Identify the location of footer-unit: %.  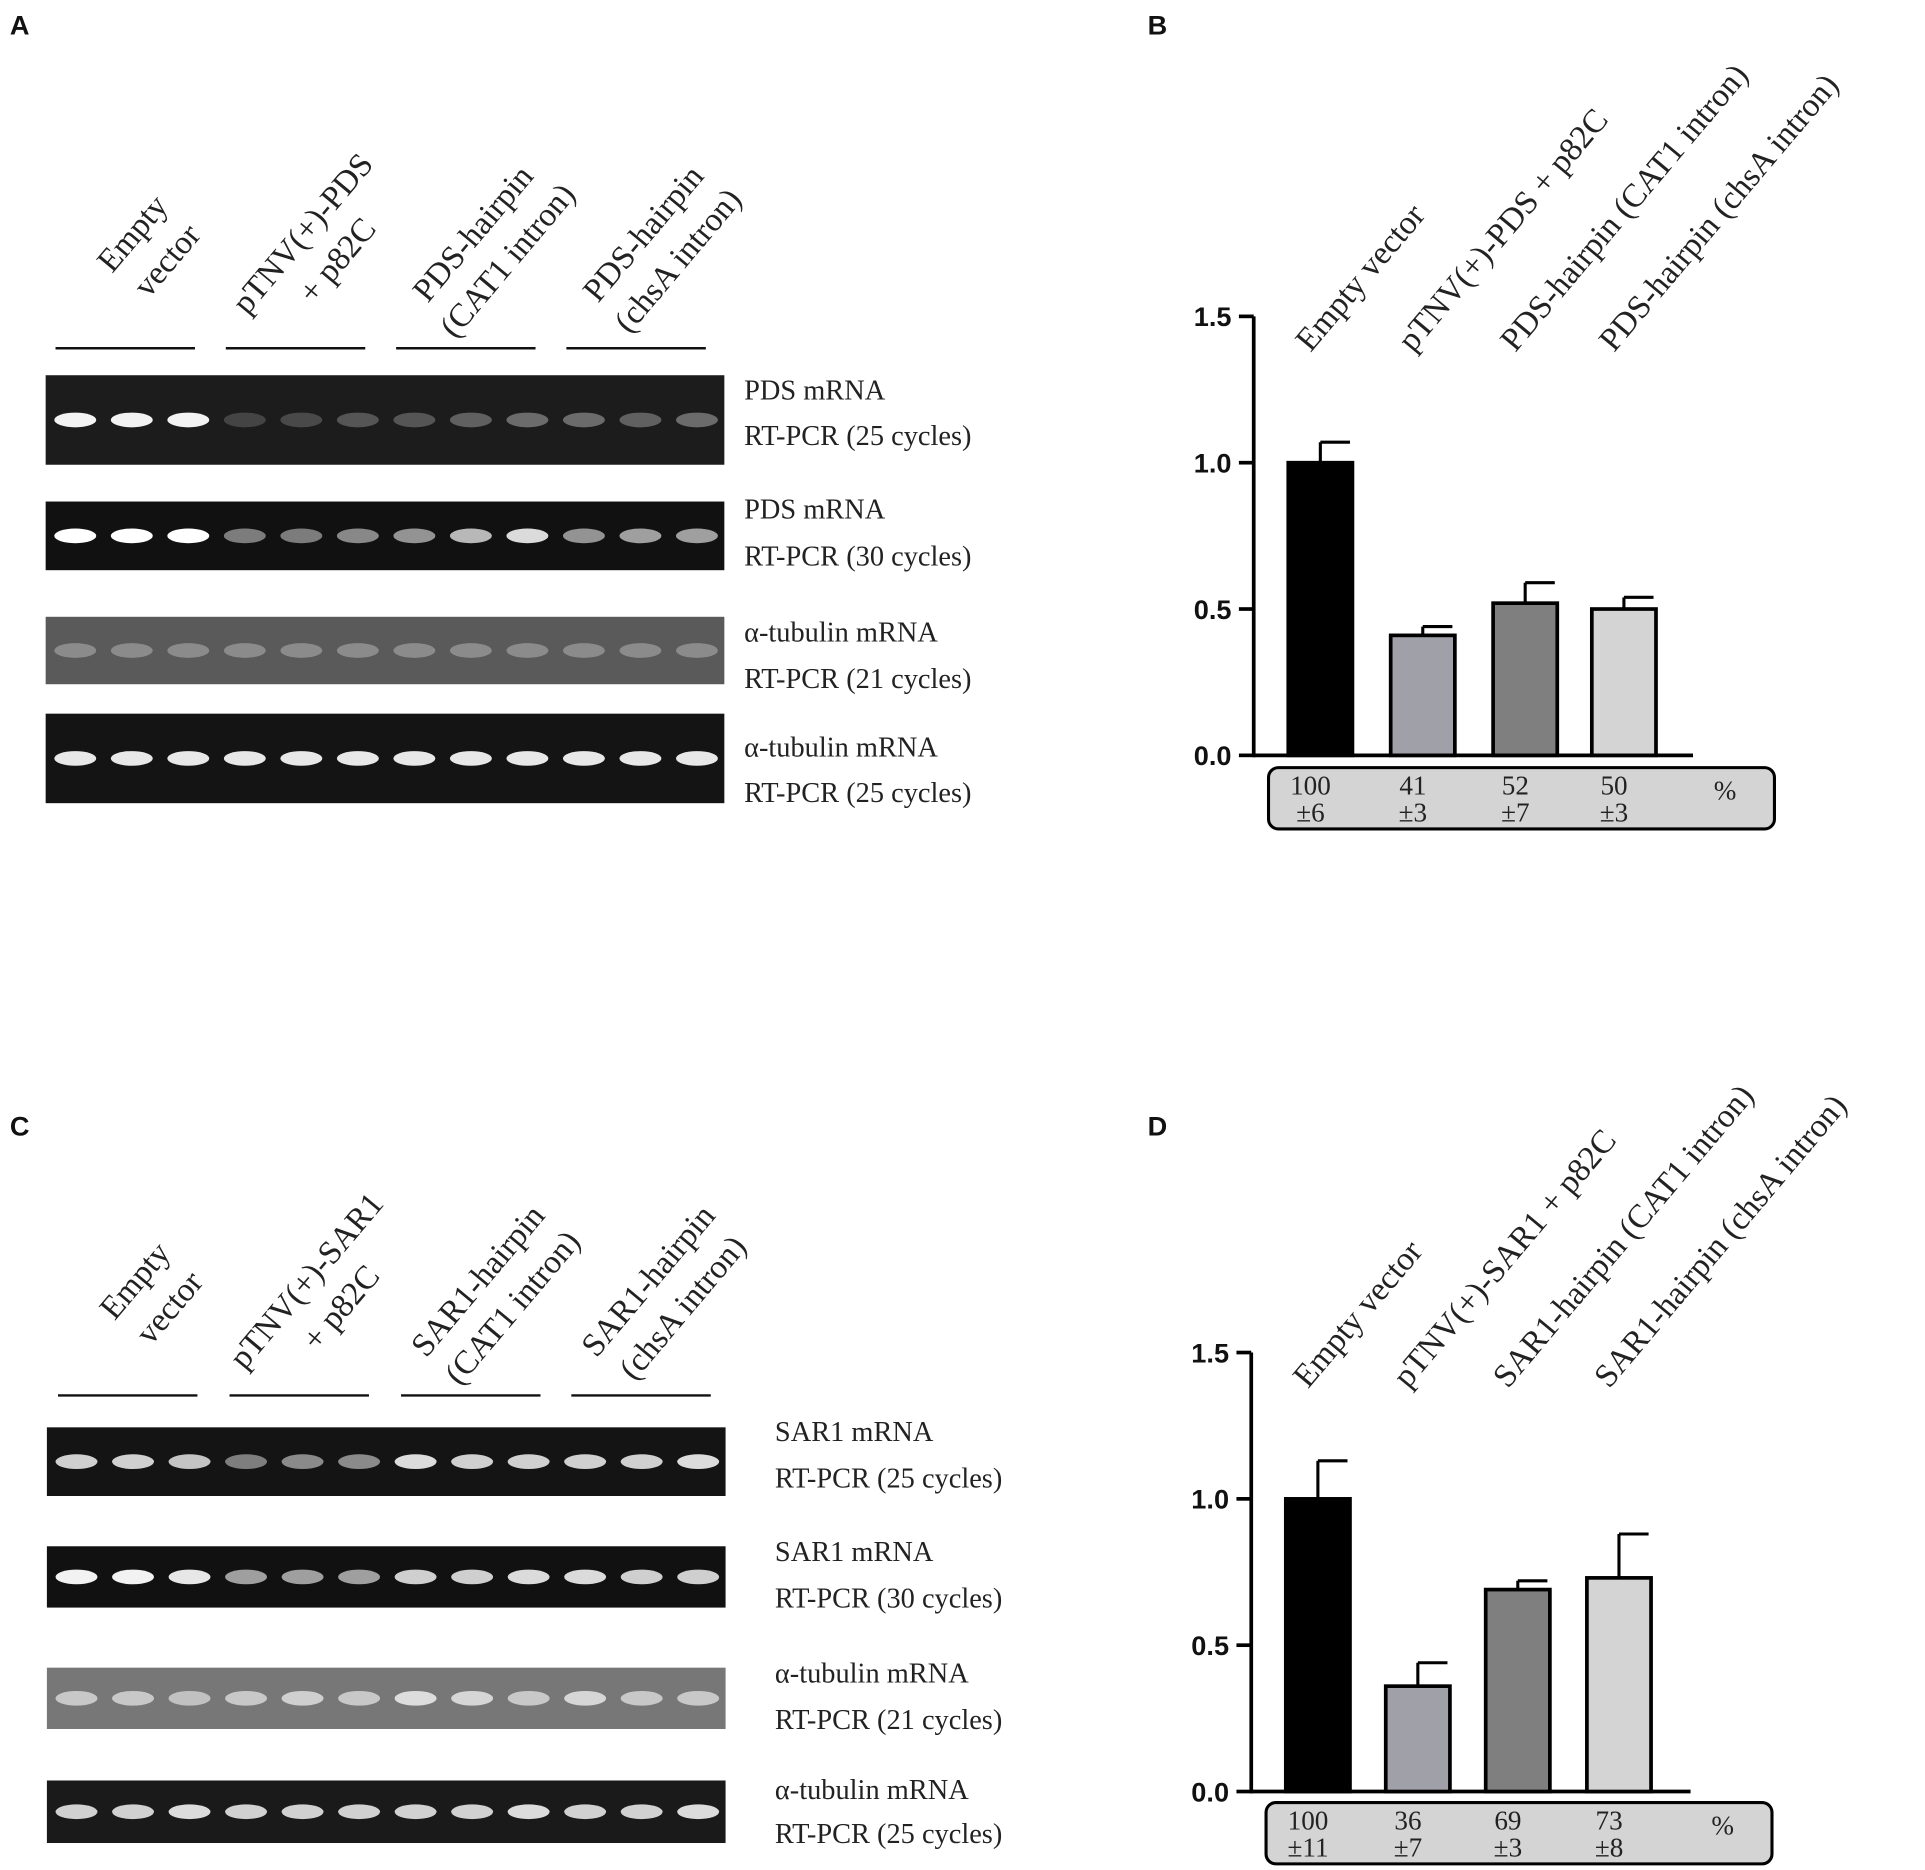
(1725, 791).